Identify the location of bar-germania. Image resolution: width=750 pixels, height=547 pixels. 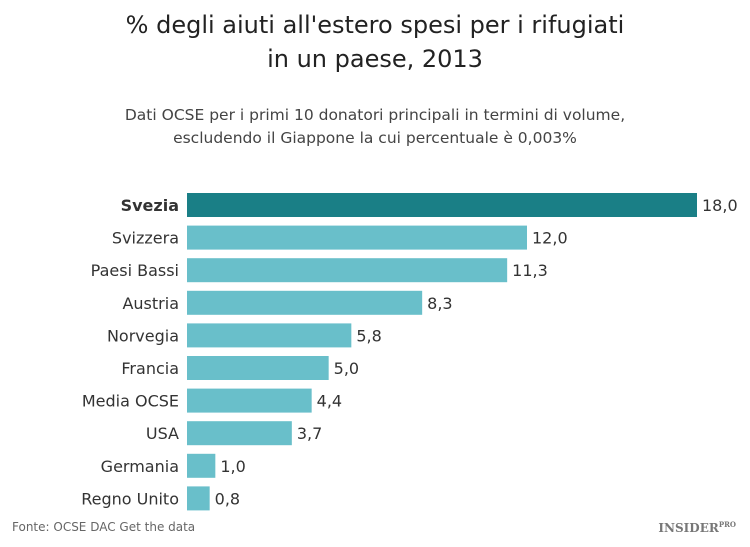
(201, 465).